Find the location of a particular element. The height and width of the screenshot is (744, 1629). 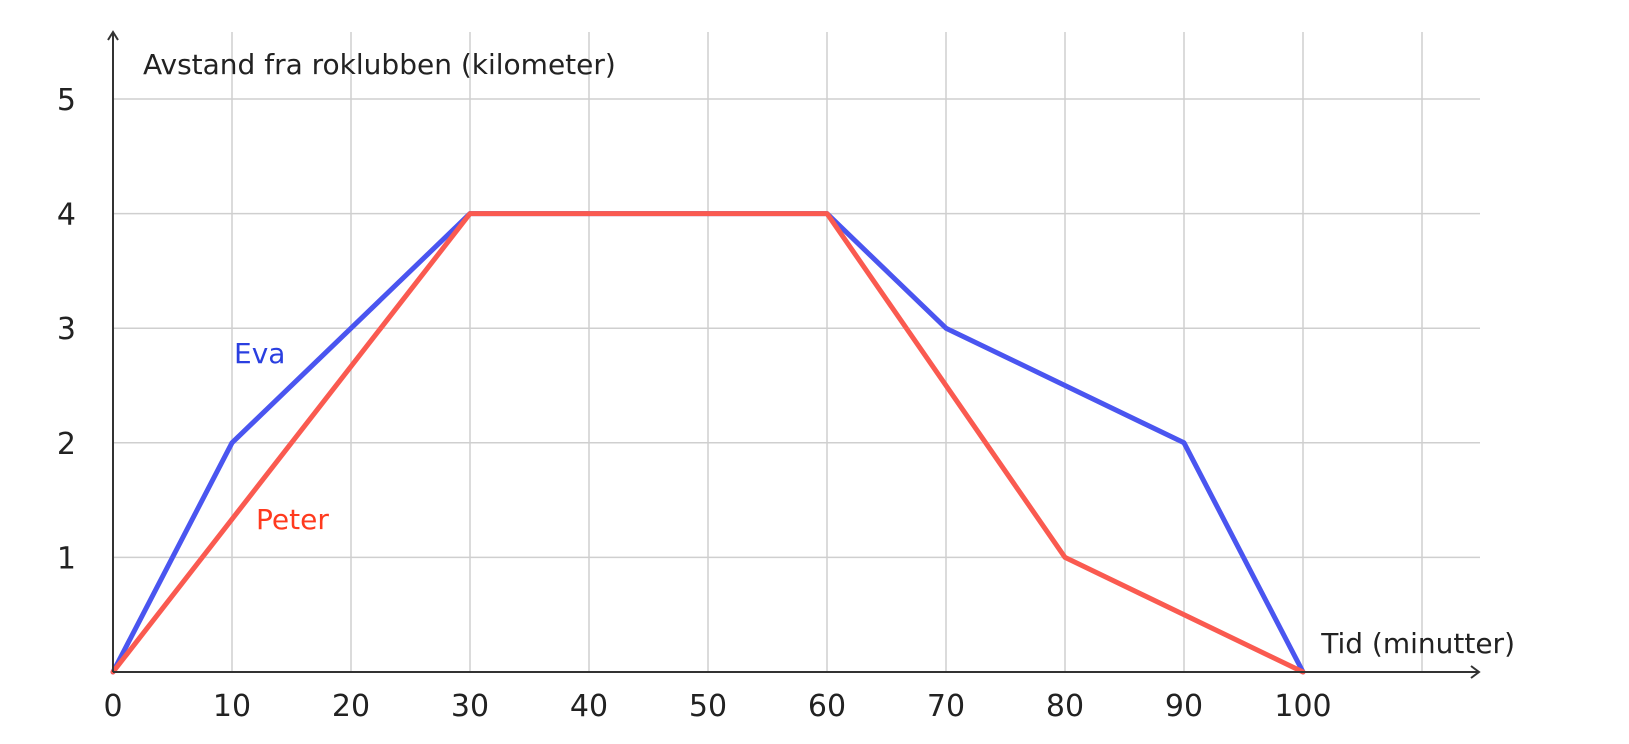

series-label-eva: Eva is located at coordinates (259, 353).